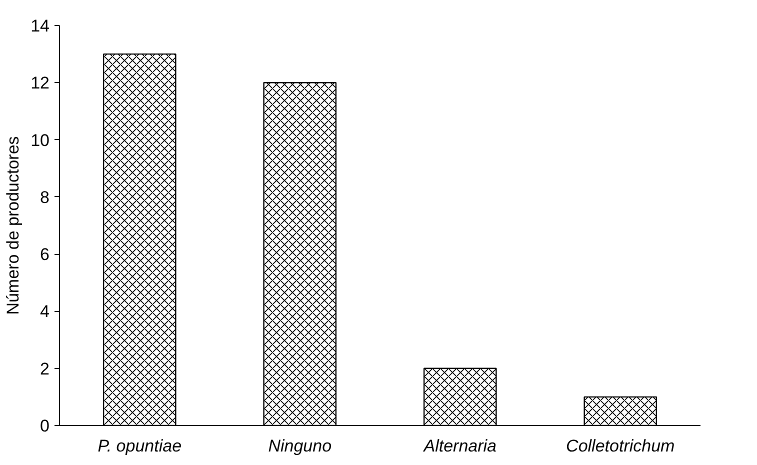 The height and width of the screenshot is (465, 757). What do you see at coordinates (40, 26) in the screenshot?
I see `y-tick-label: 14` at bounding box center [40, 26].